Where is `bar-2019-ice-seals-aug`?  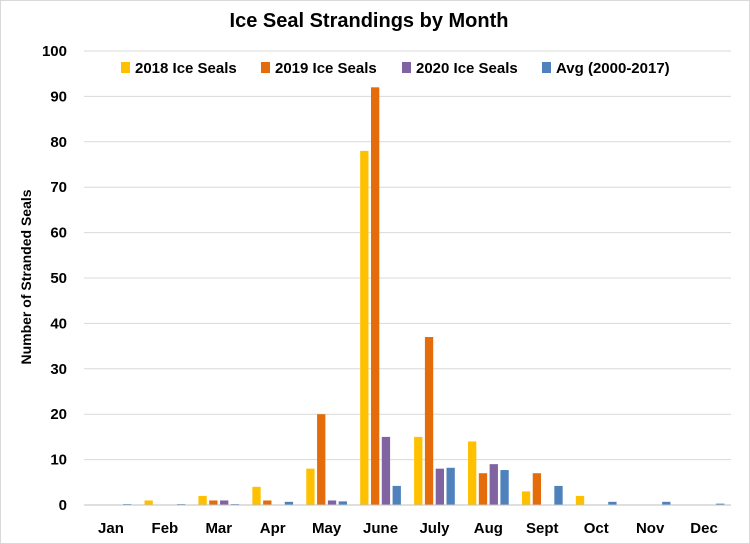
bar-2019-ice-seals-aug is located at coordinates (483, 489).